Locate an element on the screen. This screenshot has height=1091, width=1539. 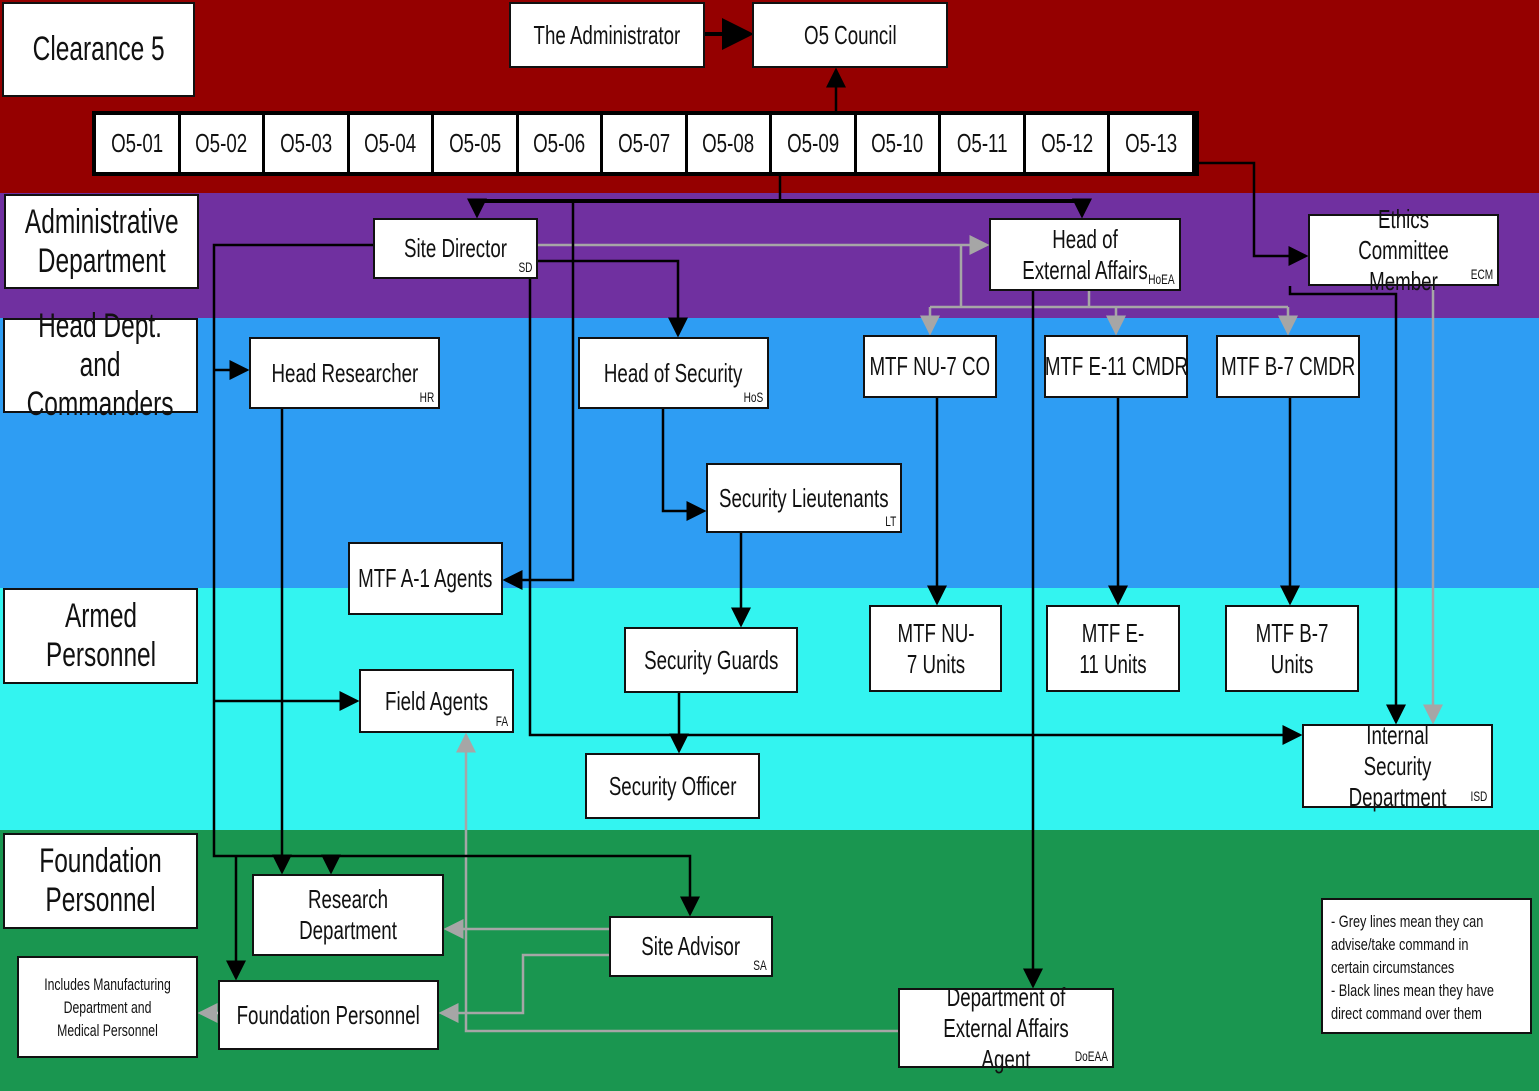
node-security-officer: Security Officer is located at coordinates (672, 786).